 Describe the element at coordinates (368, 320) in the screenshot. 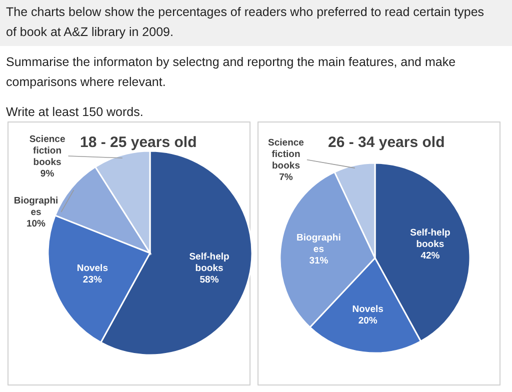

I see `data-label: 20%` at that location.